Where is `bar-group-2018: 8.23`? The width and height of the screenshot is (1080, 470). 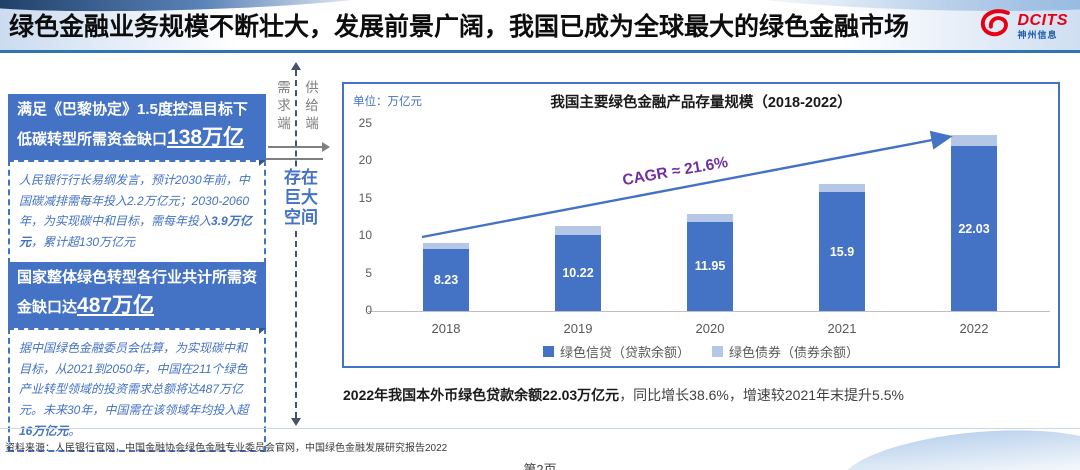 bar-group-2018: 8.23 is located at coordinates (446, 277).